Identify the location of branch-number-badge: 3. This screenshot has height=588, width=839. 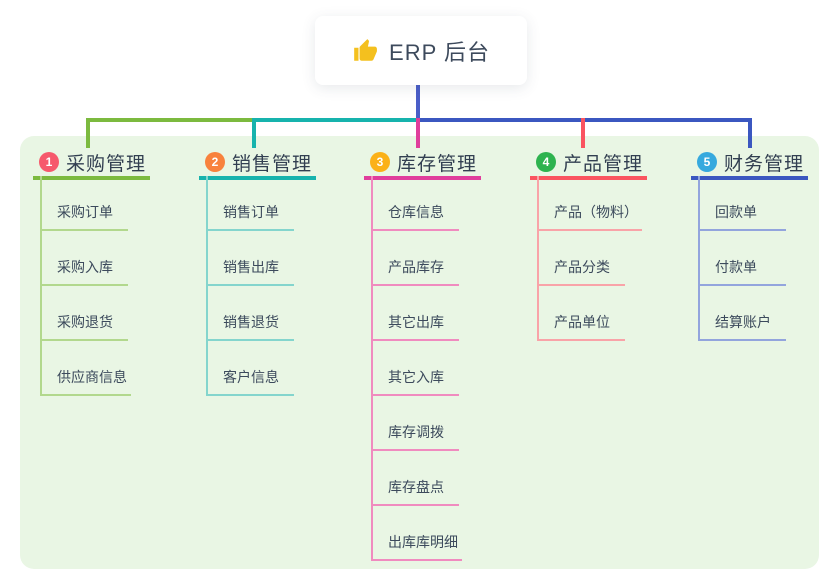
(380, 162).